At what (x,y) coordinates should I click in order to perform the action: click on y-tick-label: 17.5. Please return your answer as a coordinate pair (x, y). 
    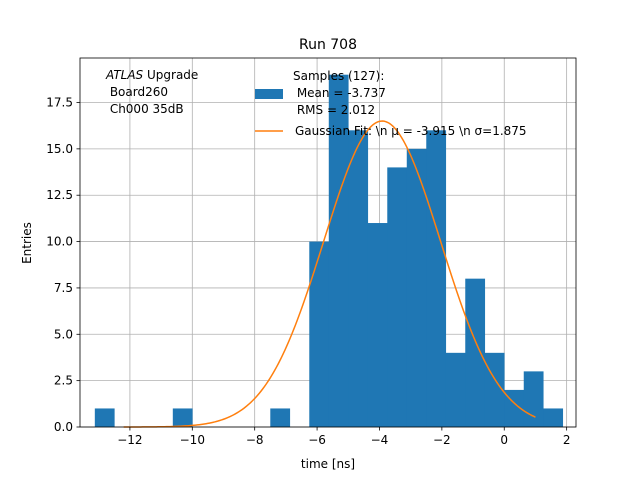
    Looking at the image, I should click on (59, 103).